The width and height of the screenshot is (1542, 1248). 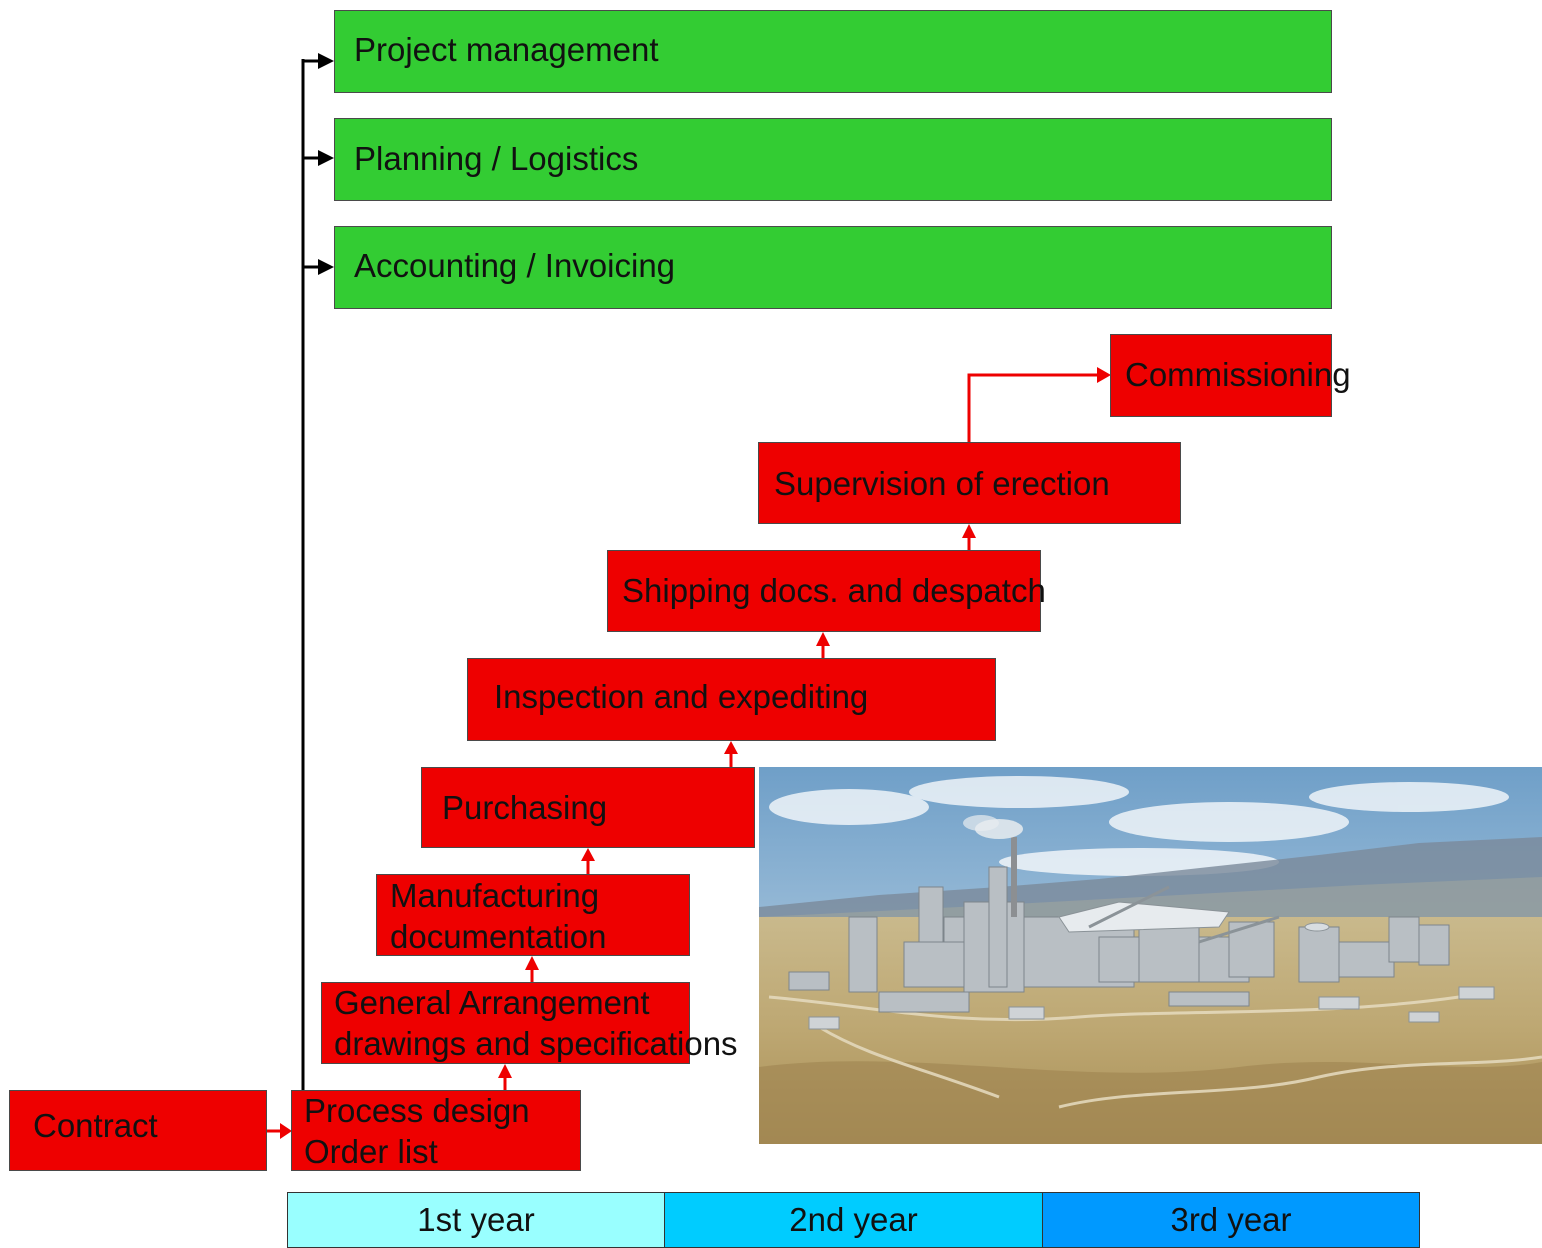 What do you see at coordinates (969, 531) in the screenshot?
I see `arrow-to-supervision` at bounding box center [969, 531].